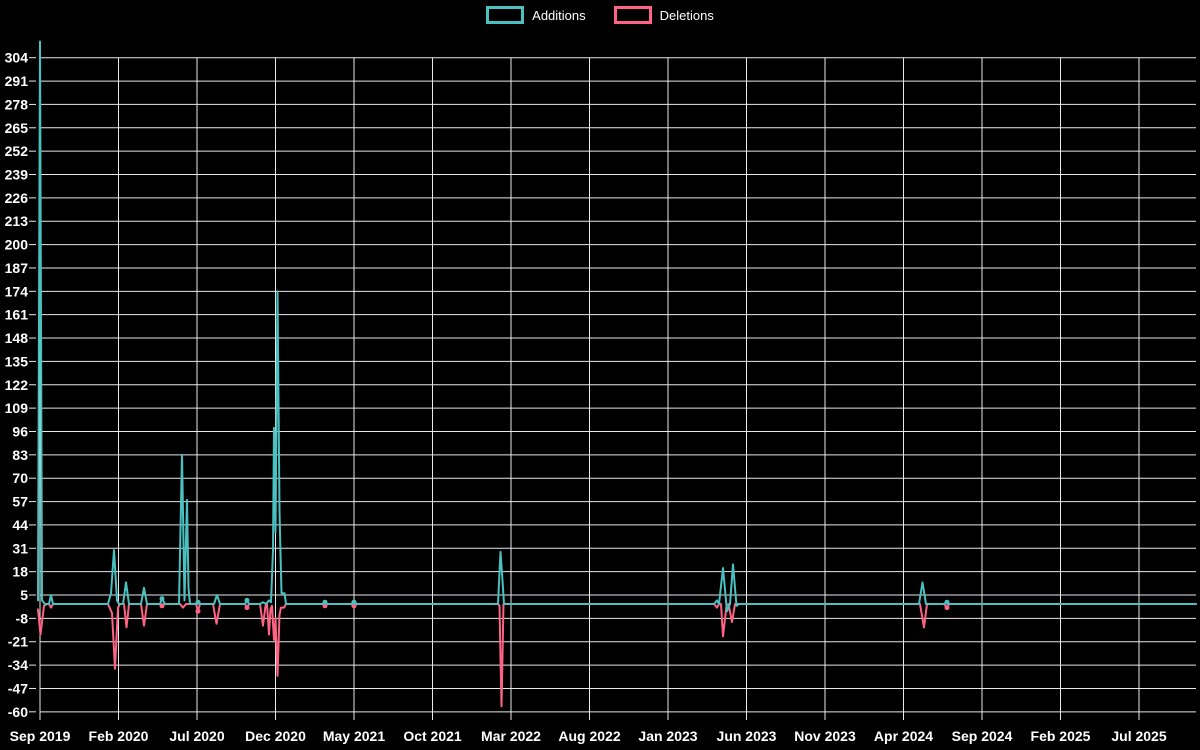 This screenshot has height=750, width=1200. What do you see at coordinates (903, 736) in the screenshot?
I see `x-tick-label: Apr 2024` at bounding box center [903, 736].